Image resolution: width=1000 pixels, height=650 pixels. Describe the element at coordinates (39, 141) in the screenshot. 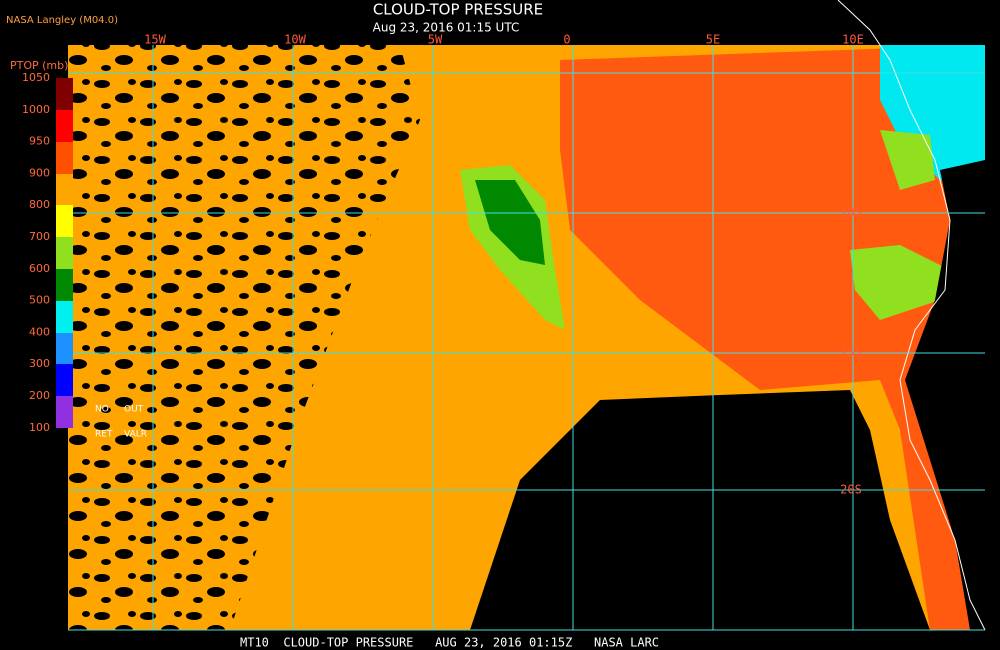

I see `legend-tick-label: 950` at that location.